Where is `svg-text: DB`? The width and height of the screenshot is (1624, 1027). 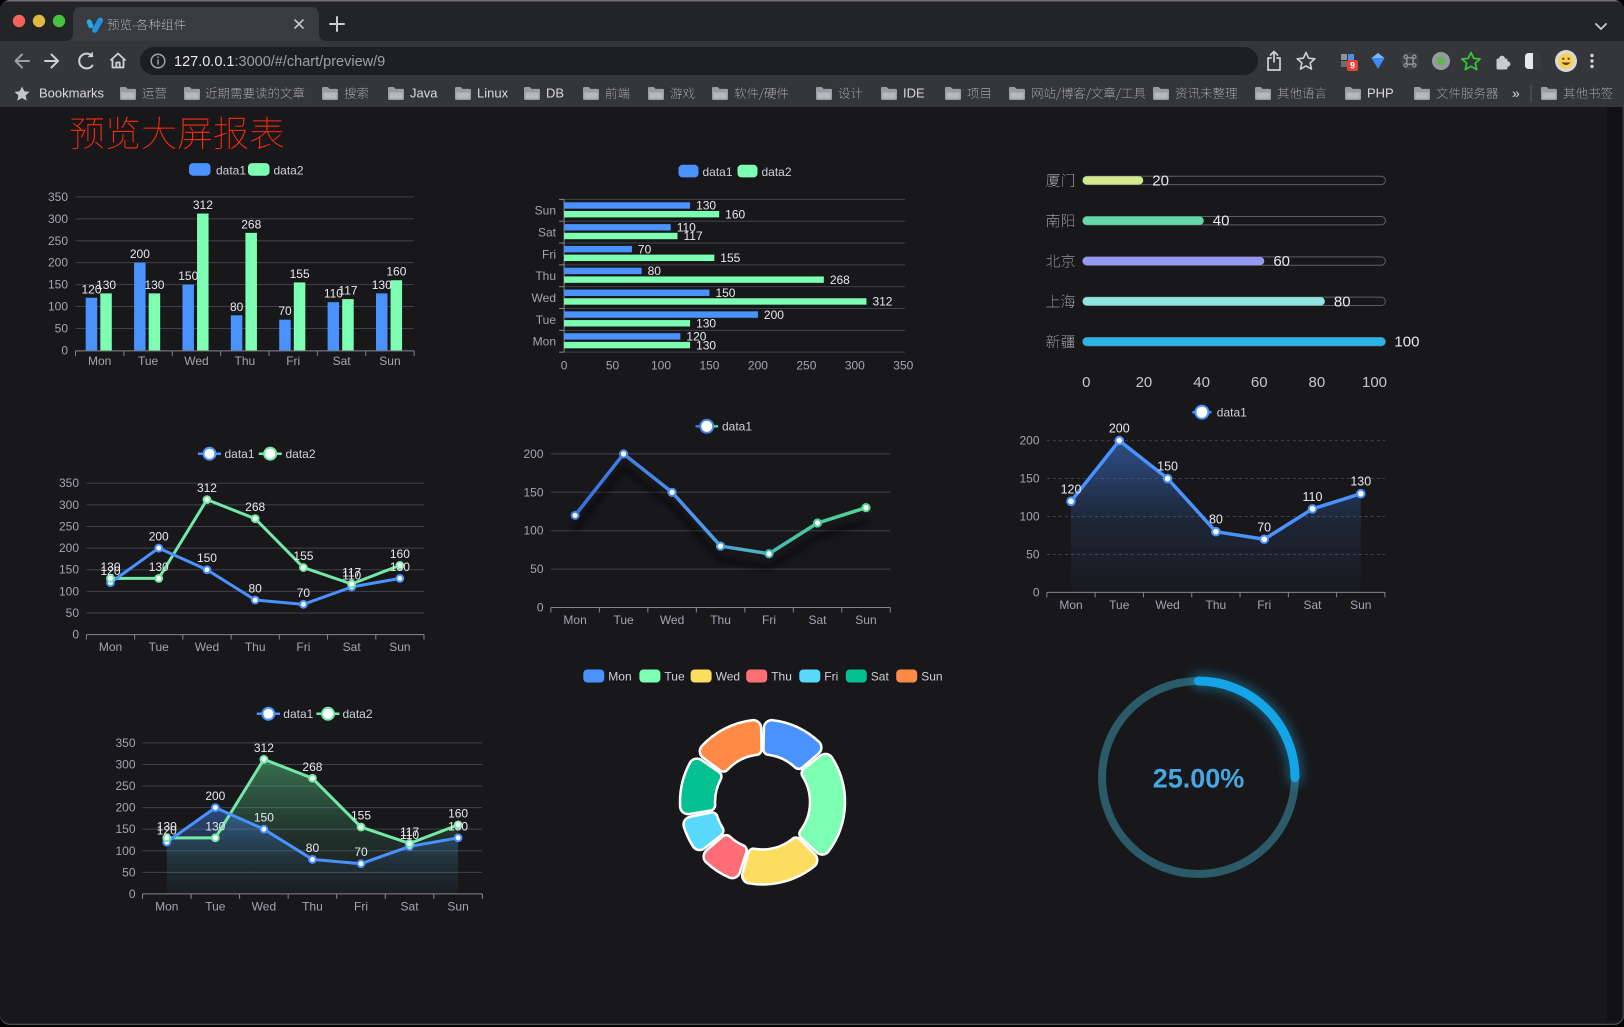
svg-text: DB is located at coordinates (555, 93).